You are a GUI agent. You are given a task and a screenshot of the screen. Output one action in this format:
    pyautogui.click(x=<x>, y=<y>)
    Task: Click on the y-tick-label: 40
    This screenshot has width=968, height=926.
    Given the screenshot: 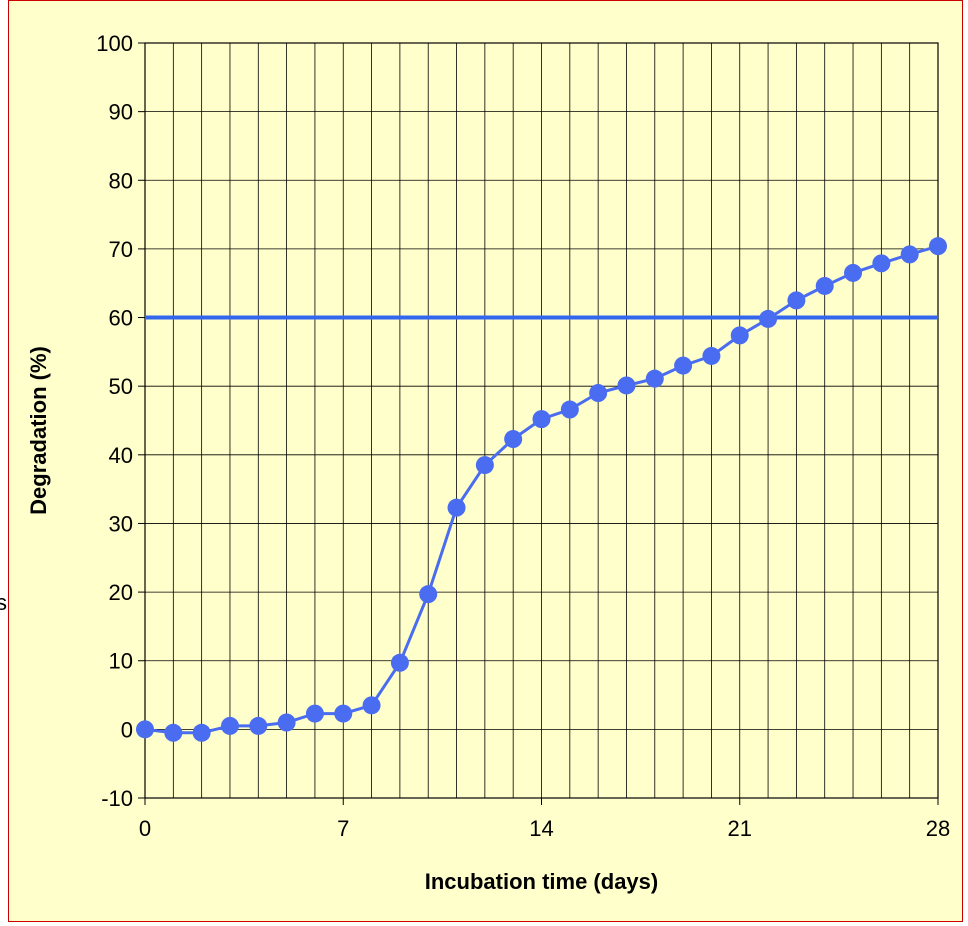 What is the action you would take?
    pyautogui.click(x=121, y=455)
    